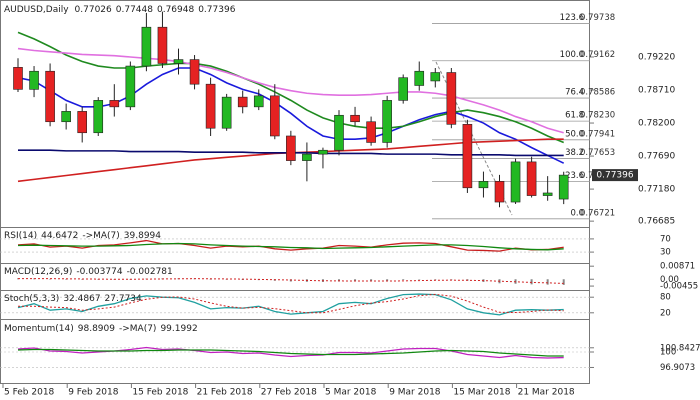 The width and height of the screenshot is (700, 400). What do you see at coordinates (574, 93) in the screenshot?
I see `fib-ratio: 76.4` at bounding box center [574, 93].